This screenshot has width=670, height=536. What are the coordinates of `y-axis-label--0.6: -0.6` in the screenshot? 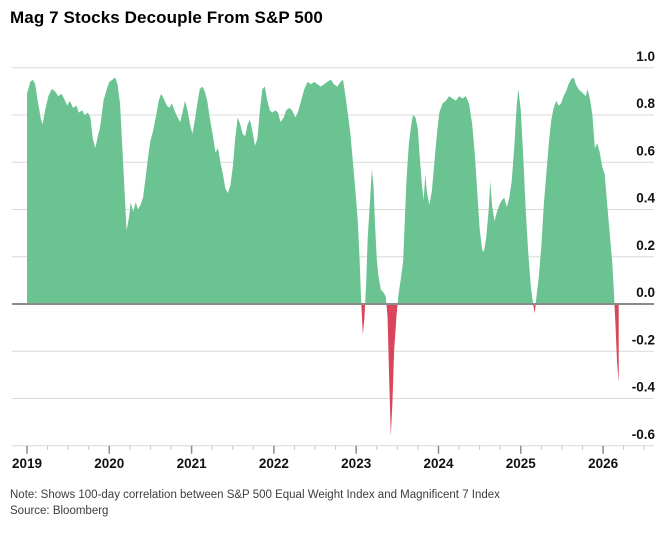 It's located at (644, 434).